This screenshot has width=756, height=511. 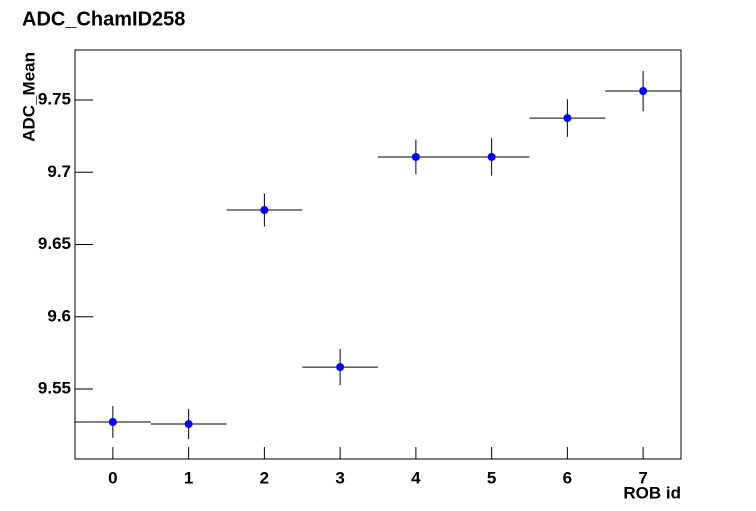 What do you see at coordinates (59, 315) in the screenshot?
I see `y-tick-label: 9.6` at bounding box center [59, 315].